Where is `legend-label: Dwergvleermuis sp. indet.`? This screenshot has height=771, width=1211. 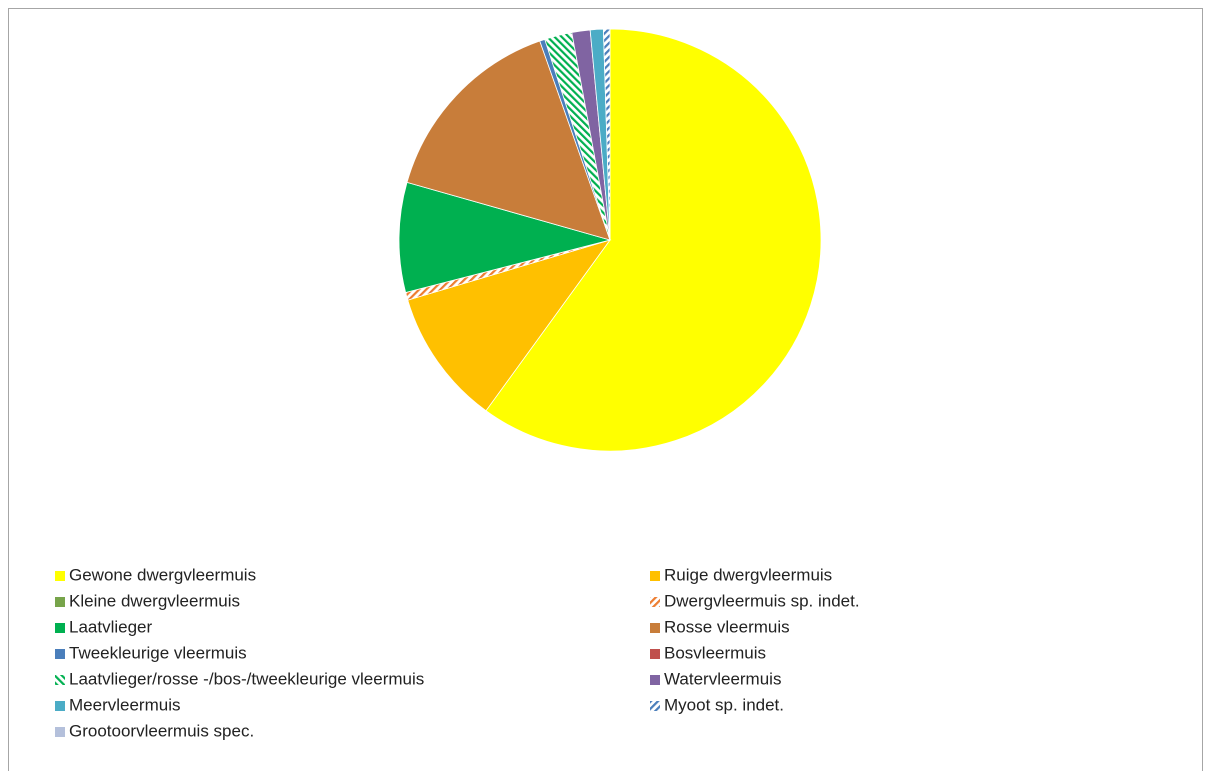
legend-label: Dwergvleermuis sp. indet. is located at coordinates (762, 600).